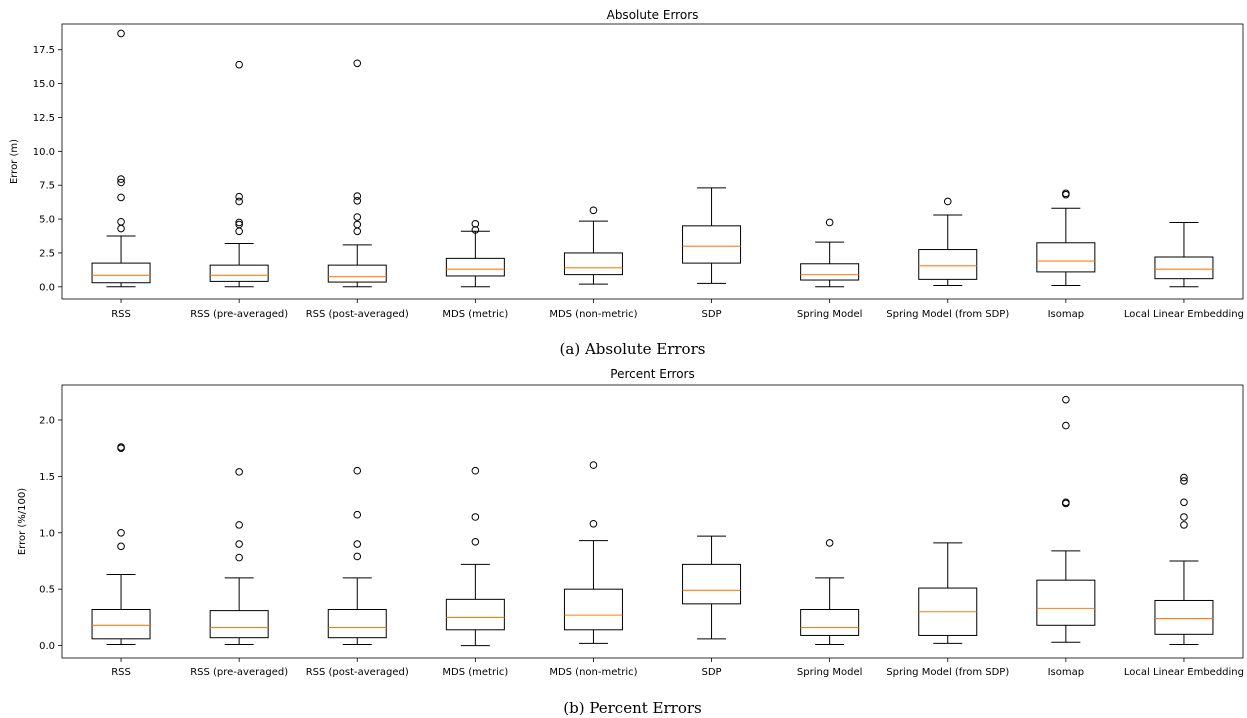 The width and height of the screenshot is (1247, 718). I want to click on x-tick-label: Isomap, so click(1066, 314).